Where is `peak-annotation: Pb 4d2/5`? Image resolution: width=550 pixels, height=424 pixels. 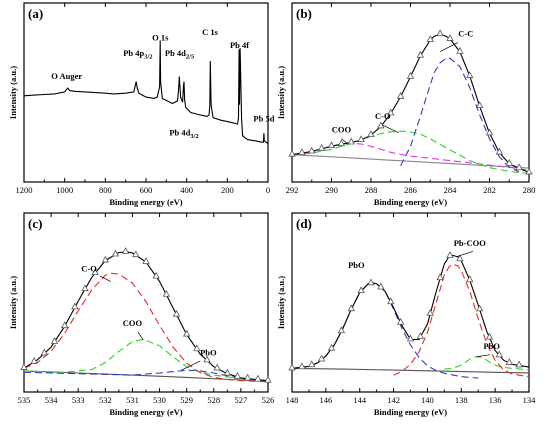
peak-annotation: Pb 4d2/5 is located at coordinates (180, 54).